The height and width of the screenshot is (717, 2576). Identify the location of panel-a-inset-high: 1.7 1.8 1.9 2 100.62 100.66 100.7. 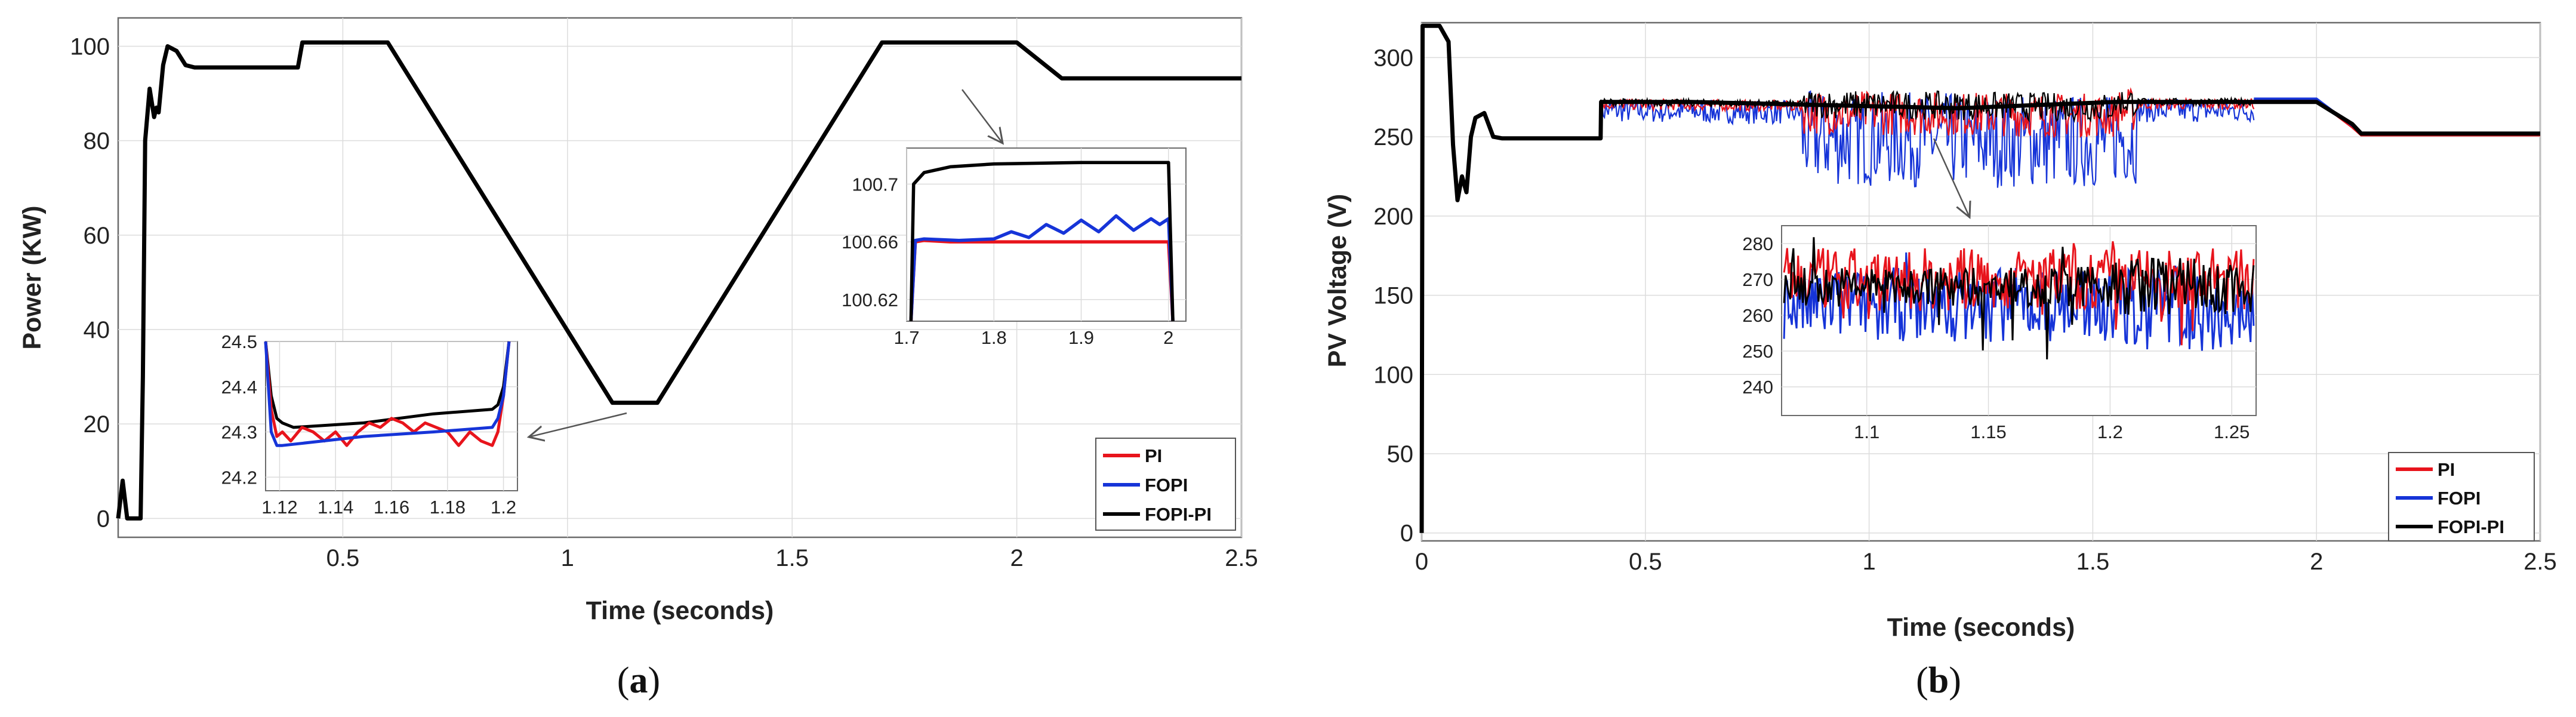
(1014, 218).